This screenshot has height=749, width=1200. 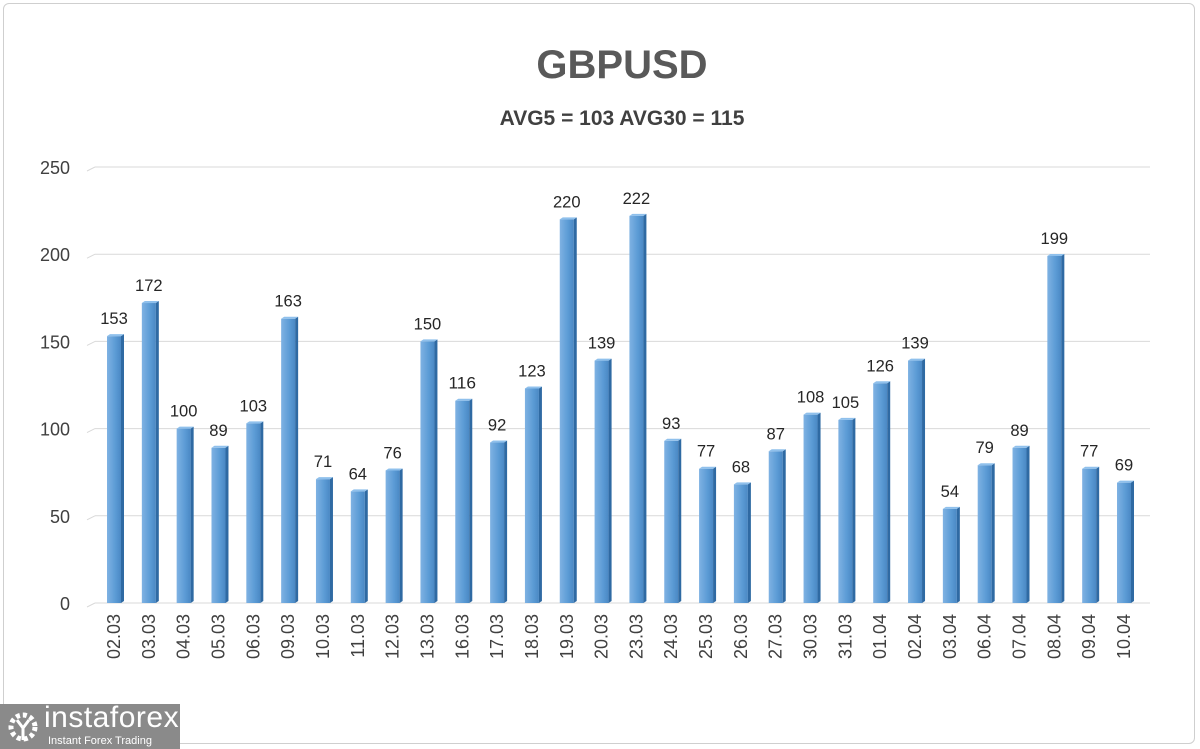 What do you see at coordinates (811, 397) in the screenshot?
I see `data-label: 108` at bounding box center [811, 397].